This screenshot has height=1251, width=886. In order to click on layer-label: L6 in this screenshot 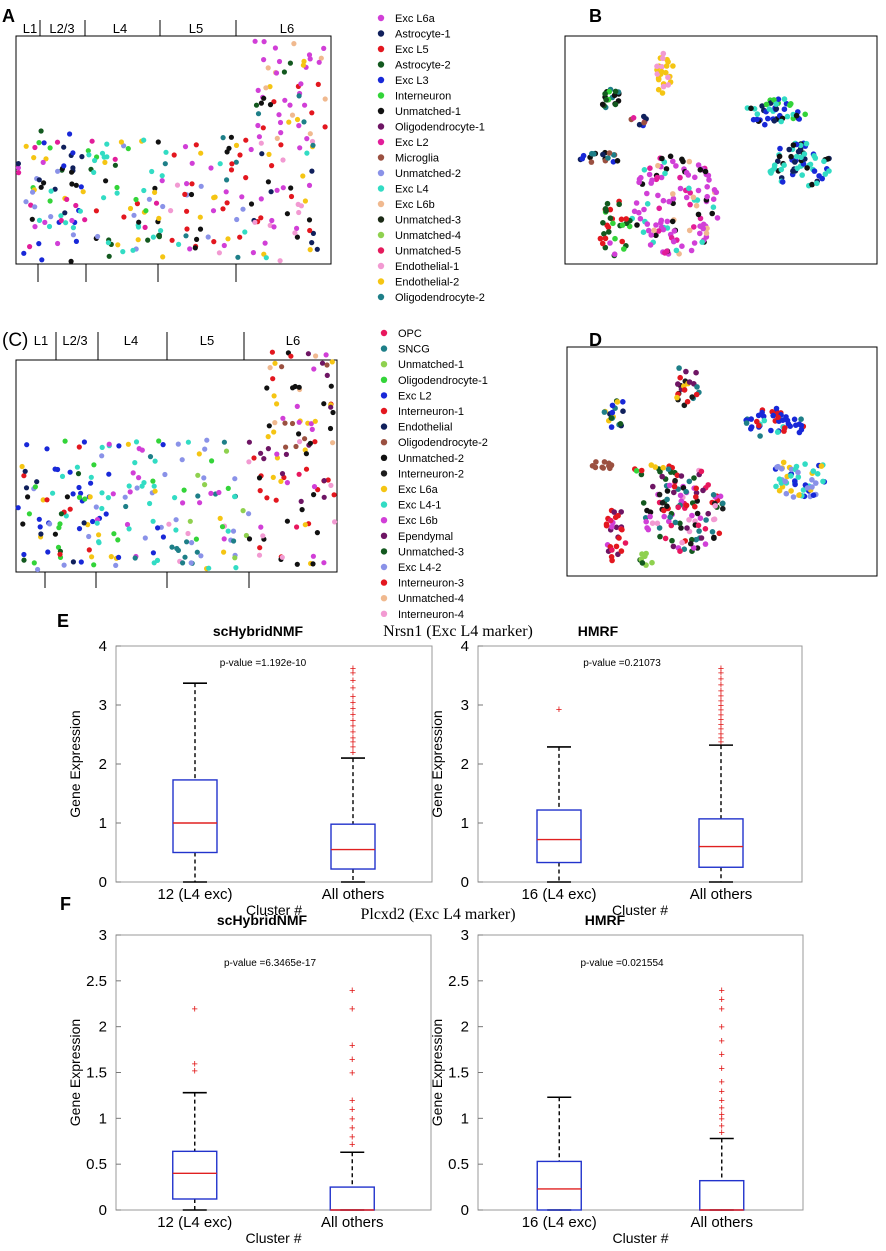, I will do `click(293, 340)`.